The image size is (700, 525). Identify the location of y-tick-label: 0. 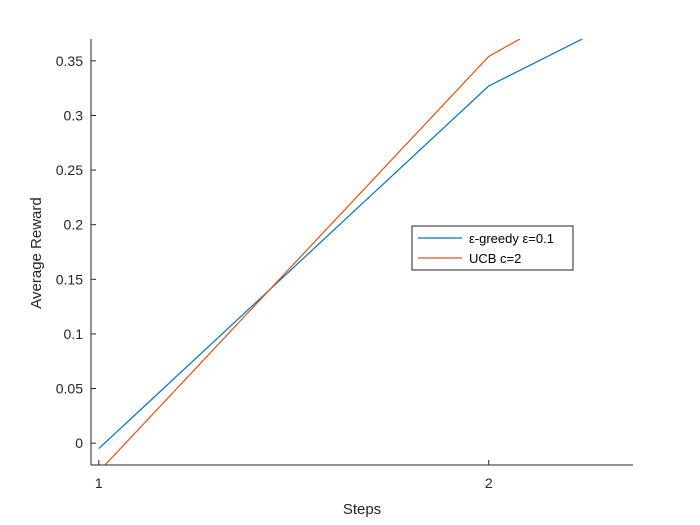
(79, 443).